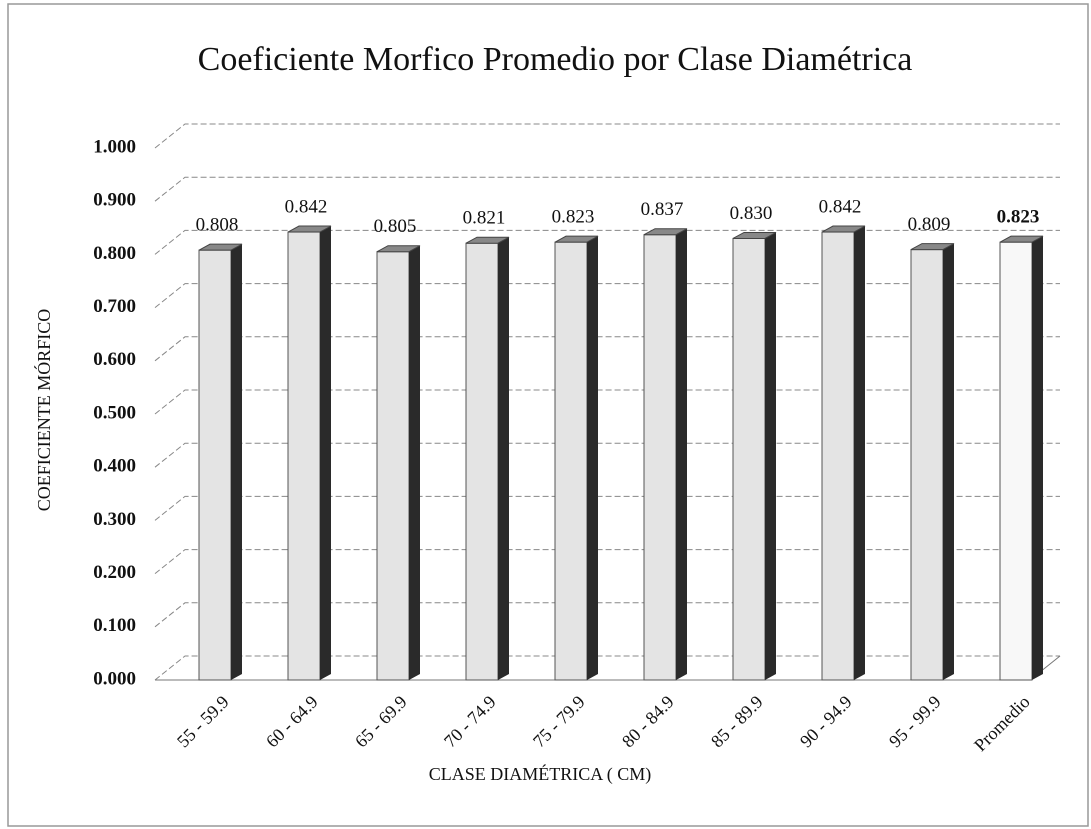  I want to click on y-tick-label: 0.200, so click(114, 572).